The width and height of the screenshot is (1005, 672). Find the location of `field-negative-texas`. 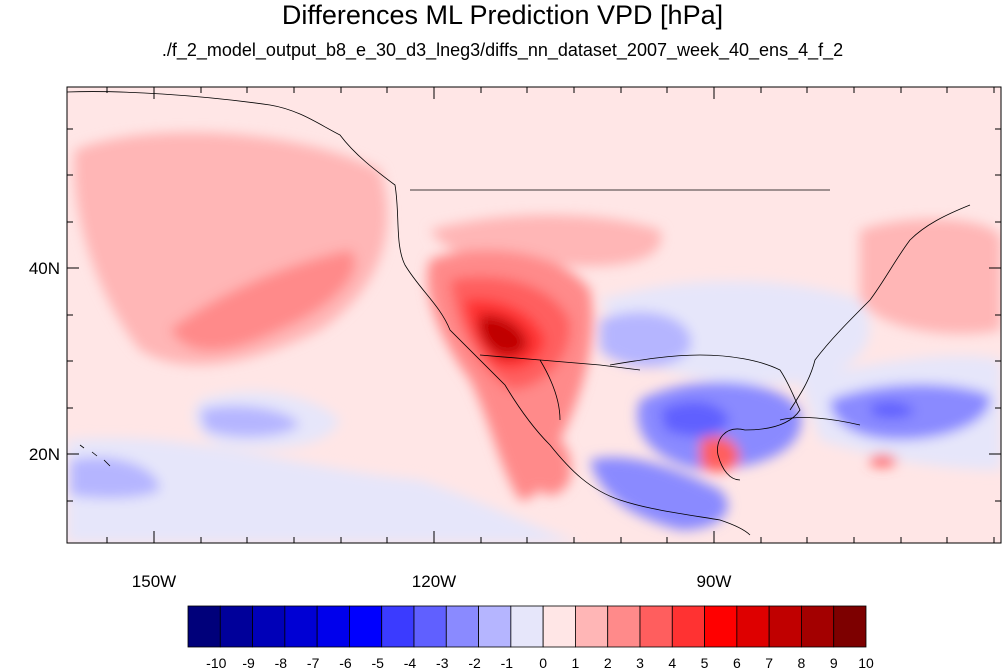

field-negative-texas is located at coordinates (646, 339).